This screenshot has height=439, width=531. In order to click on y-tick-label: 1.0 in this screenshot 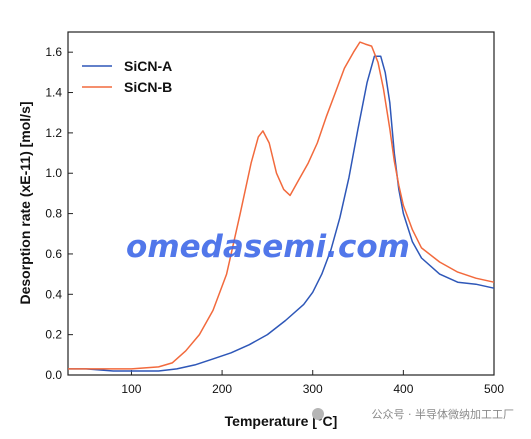, I will do `click(53, 173)`.